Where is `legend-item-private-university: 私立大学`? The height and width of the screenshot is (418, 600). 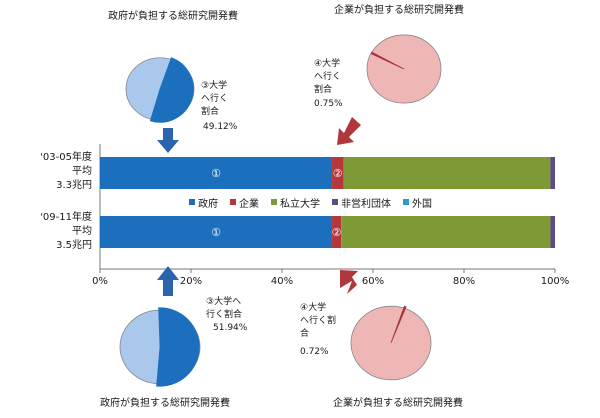
legend-item-private-university: 私立大学 is located at coordinates (295, 202).